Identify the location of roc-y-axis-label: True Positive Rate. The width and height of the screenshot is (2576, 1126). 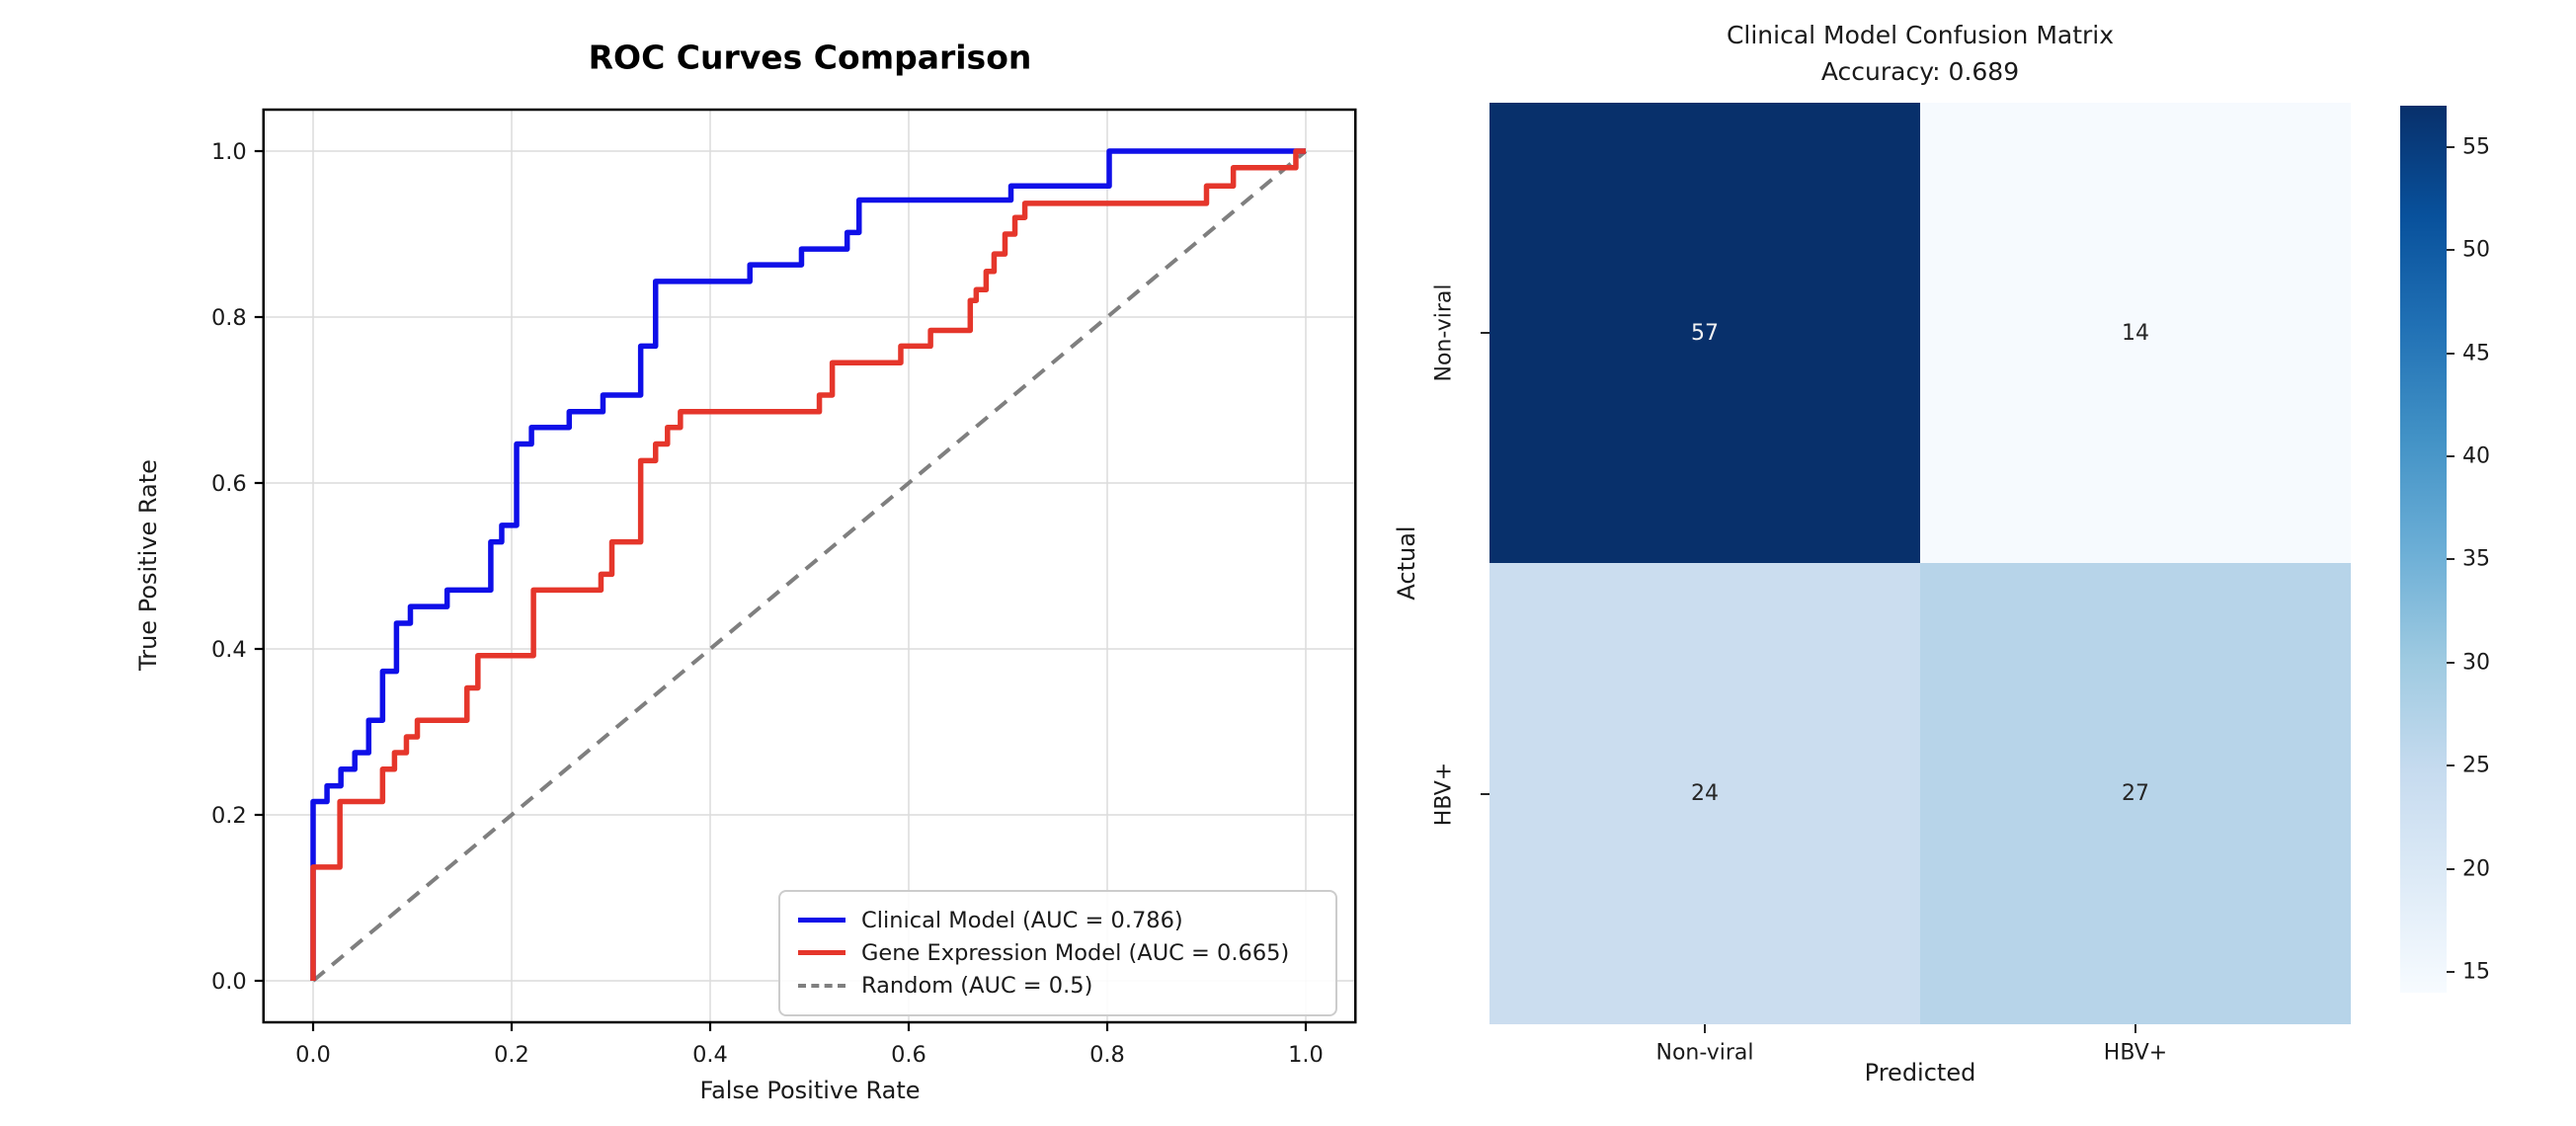
(148, 565).